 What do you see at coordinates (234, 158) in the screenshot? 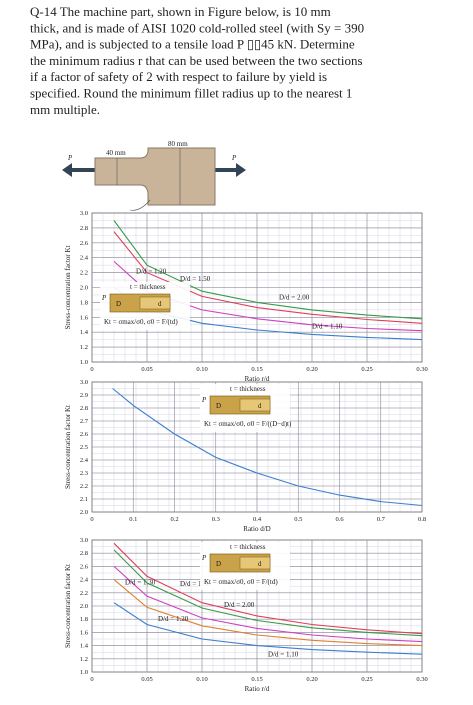
I see `load-label: P` at bounding box center [234, 158].